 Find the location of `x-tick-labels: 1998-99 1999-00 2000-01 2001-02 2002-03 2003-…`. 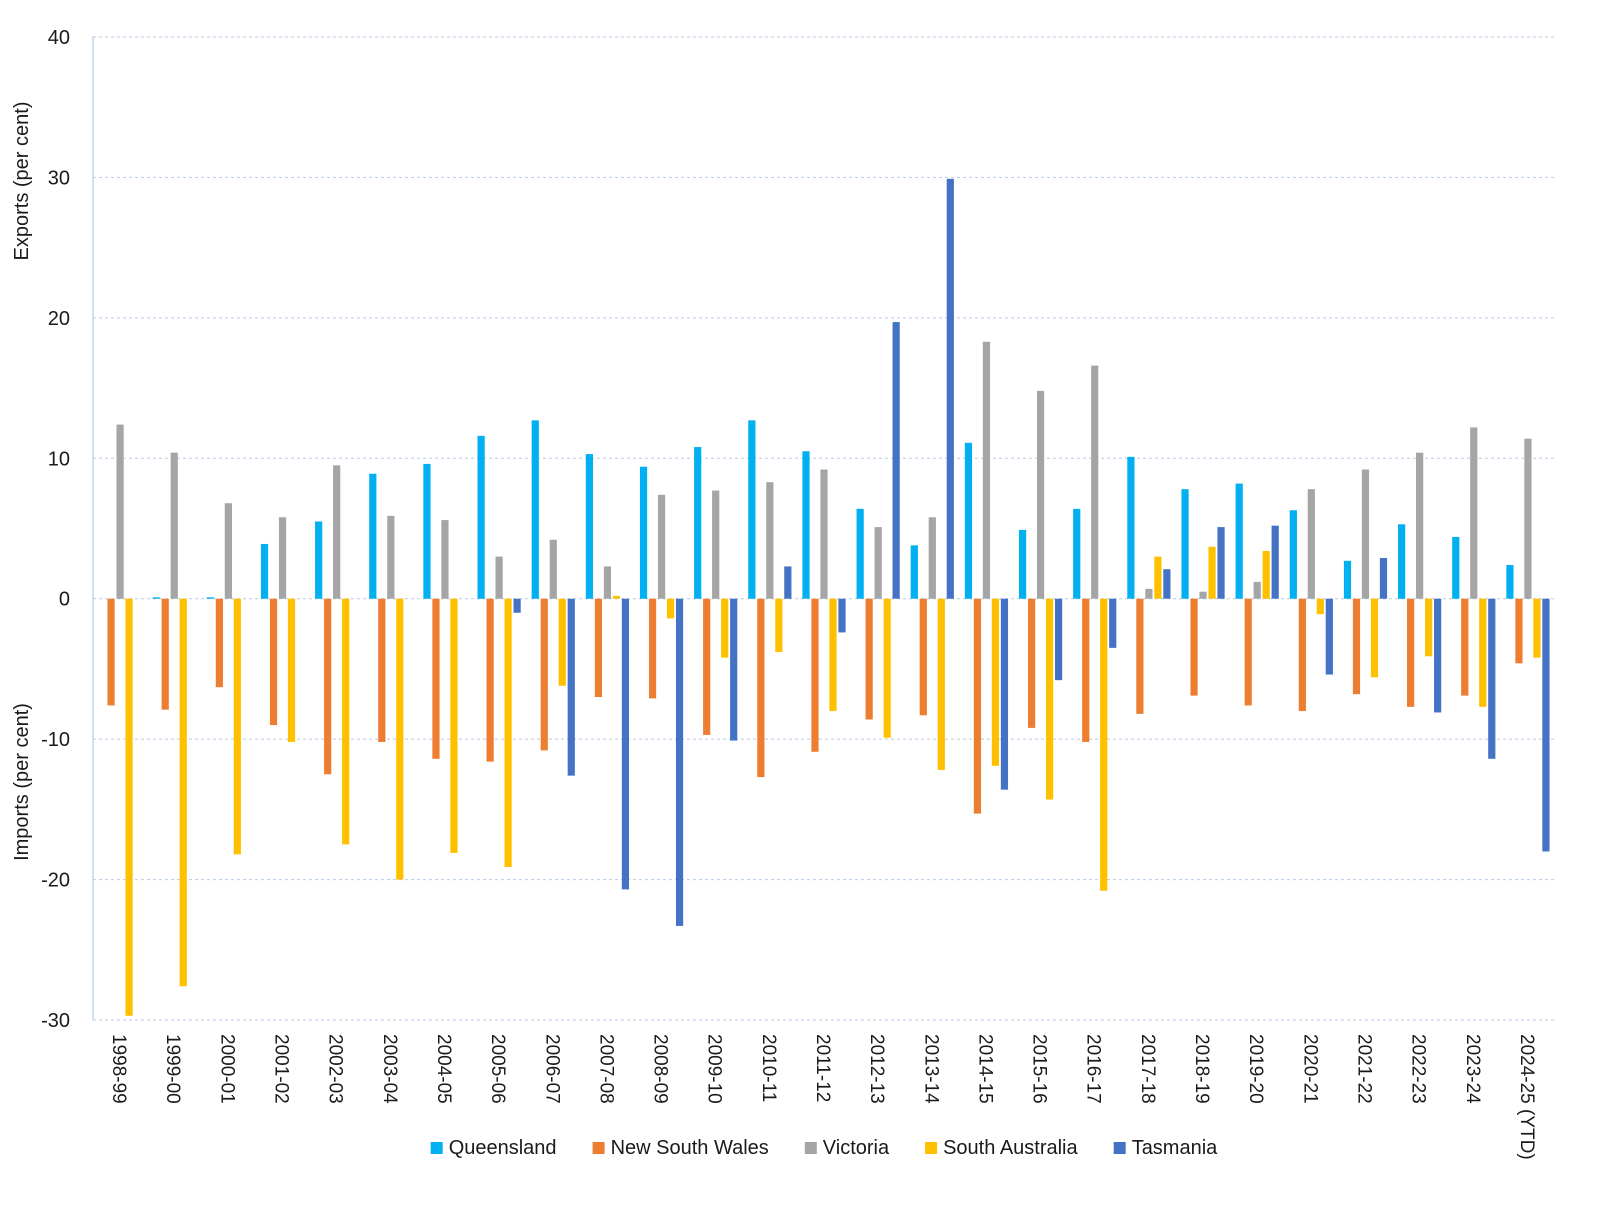

x-tick-labels: 1998-99 1999-00 2000-01 2001-02 2002-03 2003-… is located at coordinates (822, 1097).